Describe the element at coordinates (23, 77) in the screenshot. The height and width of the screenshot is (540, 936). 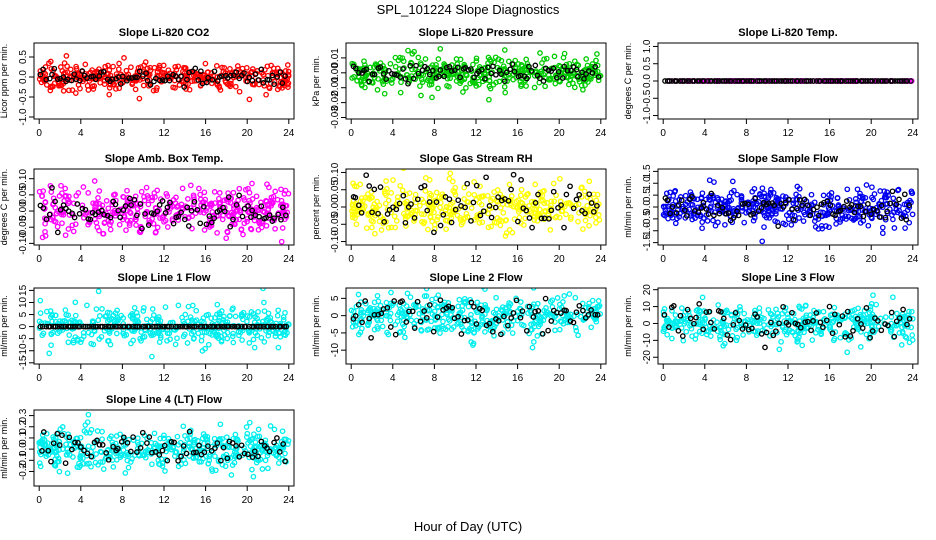
I see `y-tick-label: 0.0` at that location.